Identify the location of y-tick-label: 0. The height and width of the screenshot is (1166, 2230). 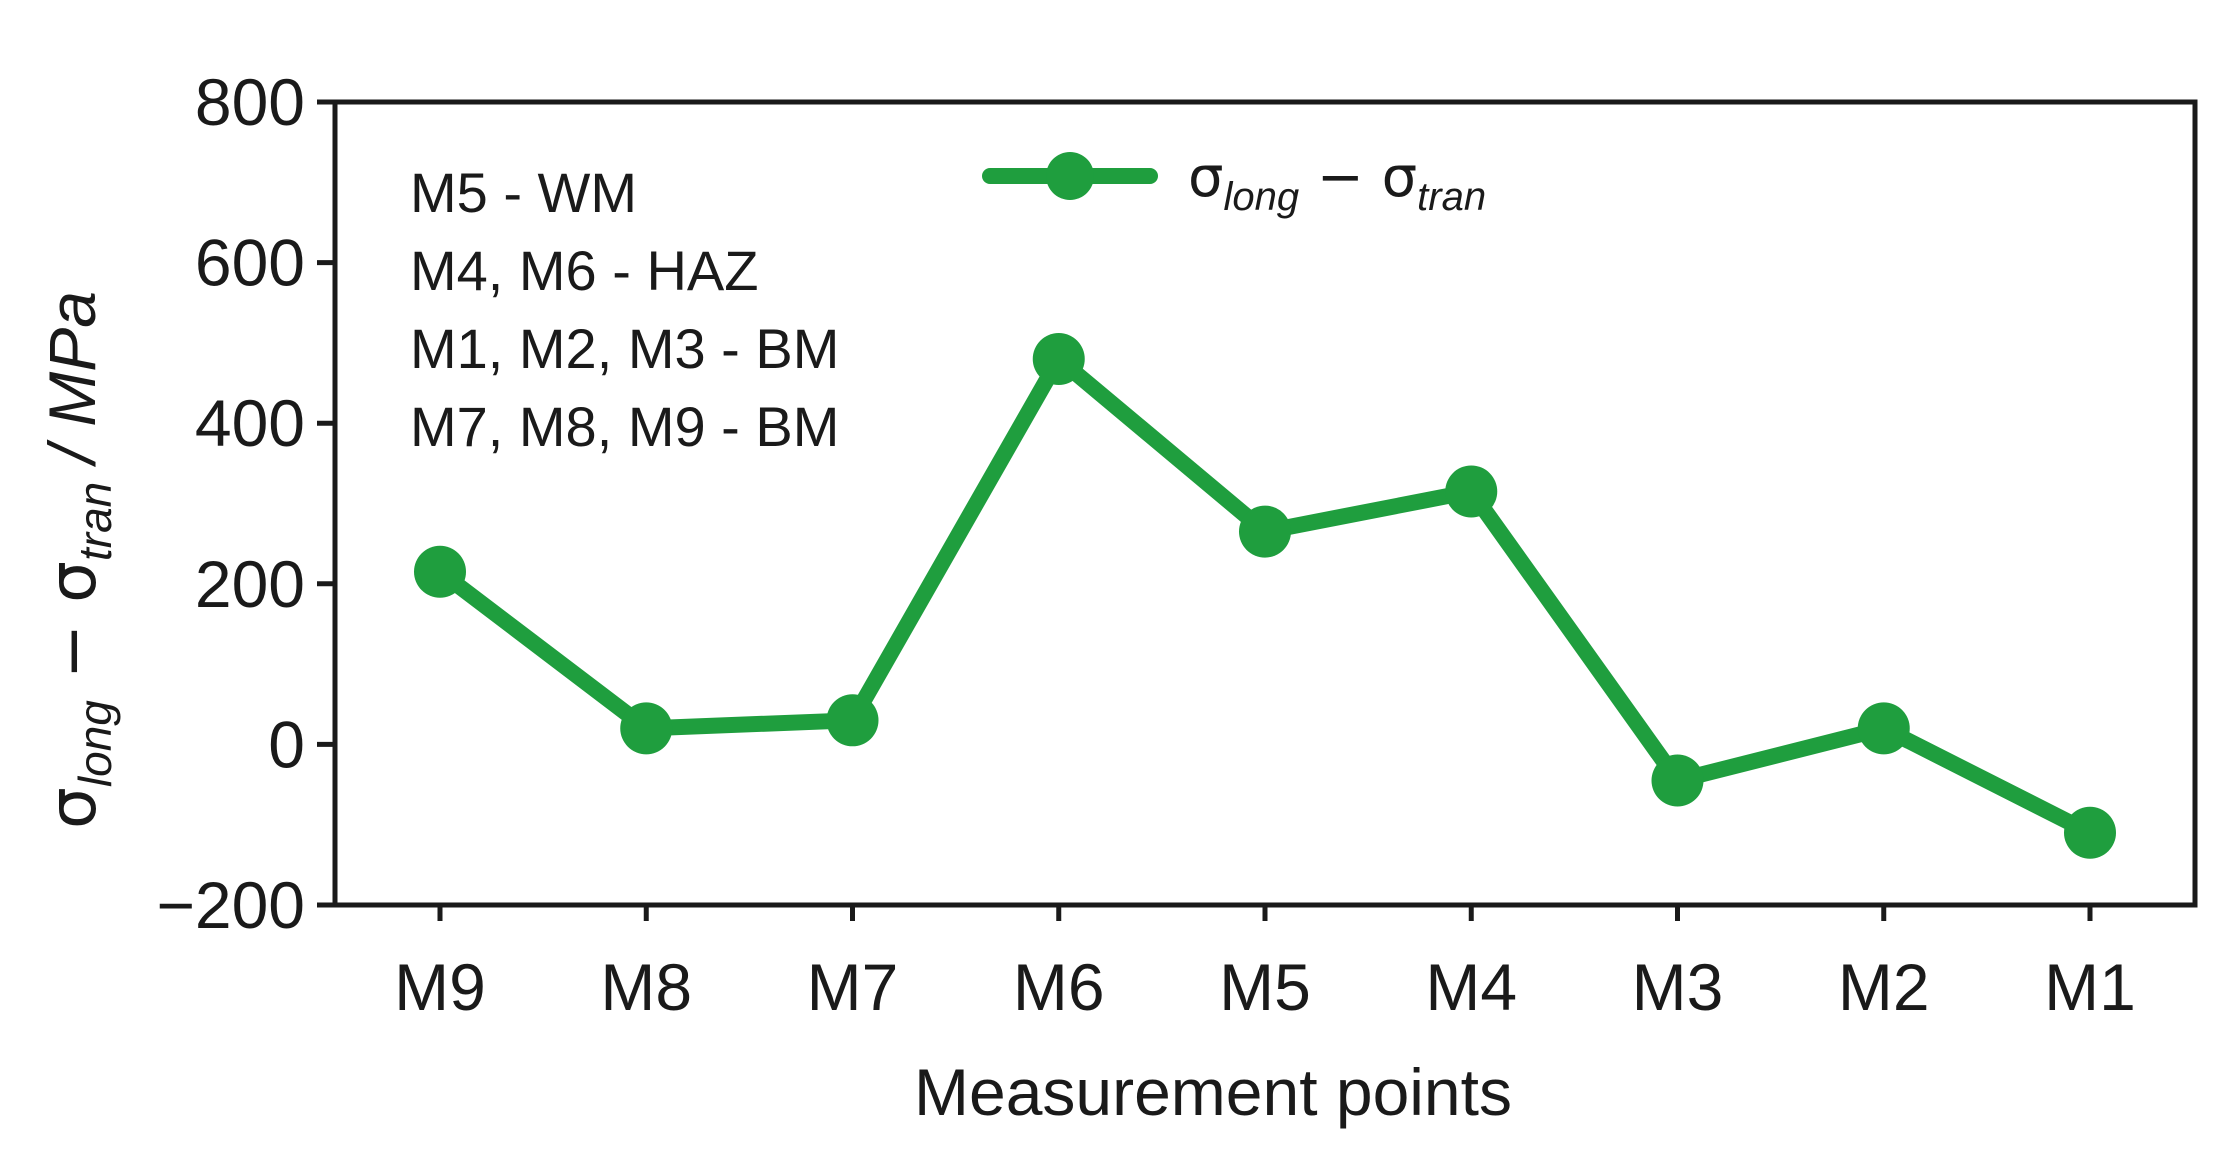
(286, 744).